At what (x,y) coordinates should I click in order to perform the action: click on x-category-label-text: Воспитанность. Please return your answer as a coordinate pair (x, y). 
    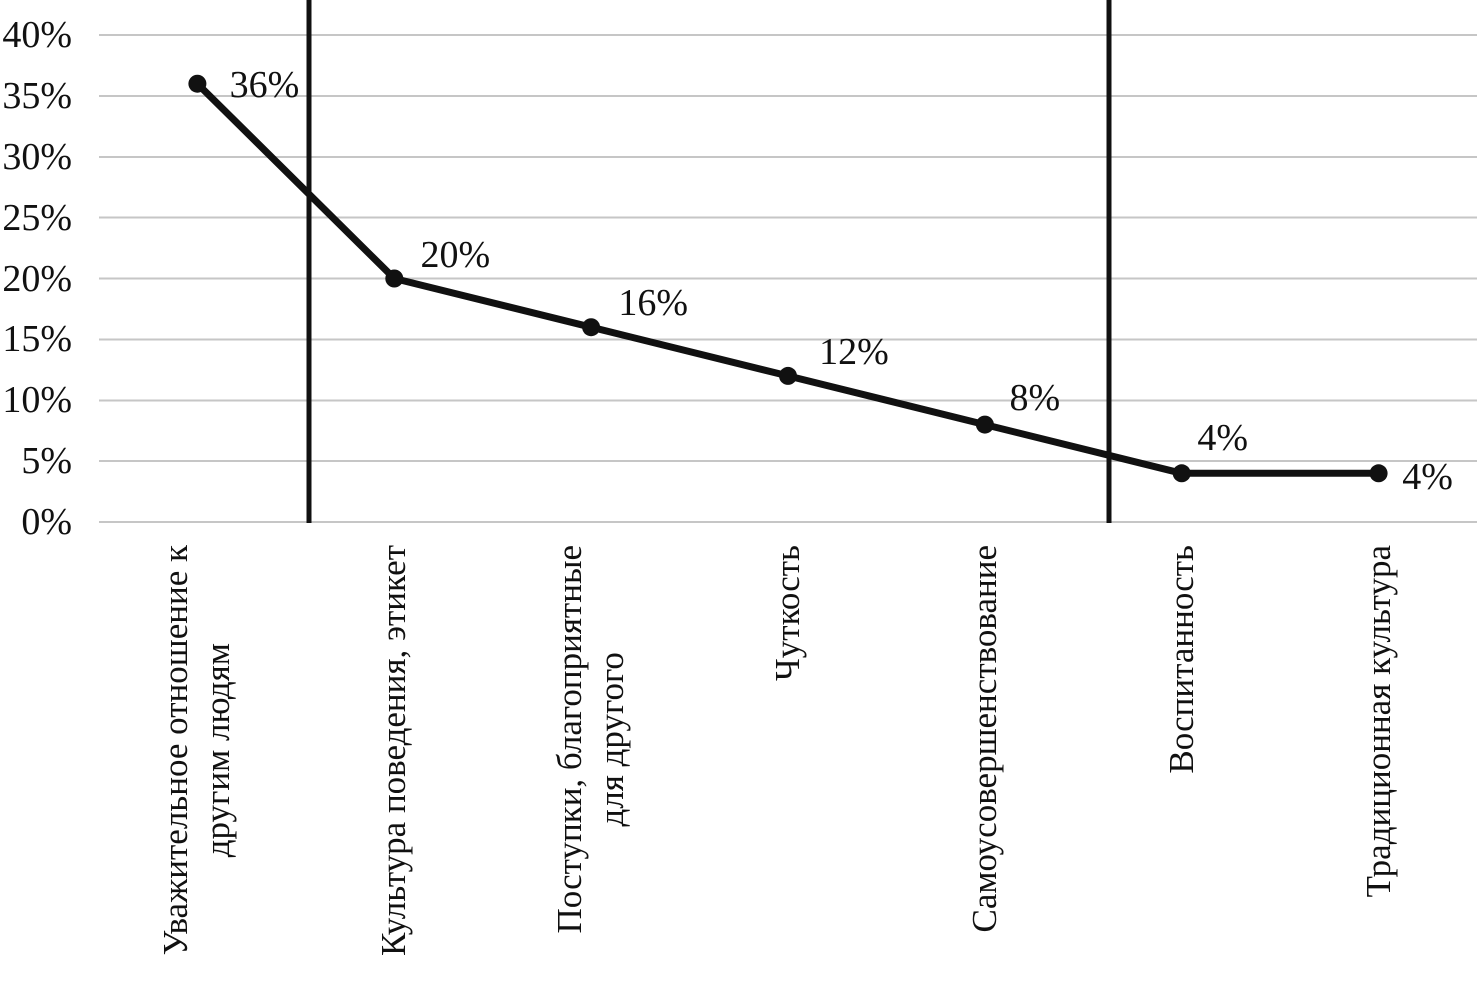
    Looking at the image, I should click on (1182, 659).